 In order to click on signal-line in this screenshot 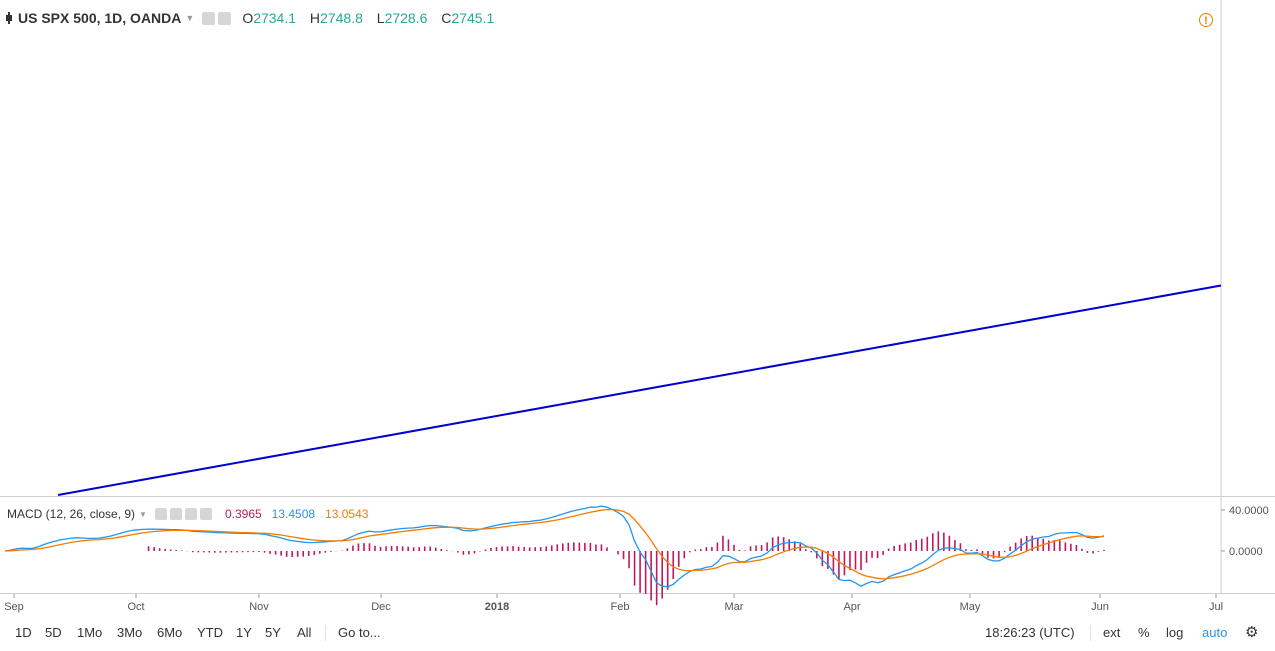, I will do `click(554, 544)`.